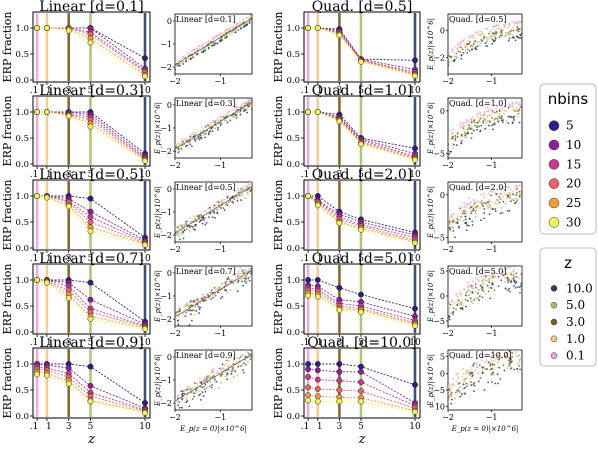 Image resolution: width=598 pixels, height=463 pixels. Describe the element at coordinates (439, 58) in the screenshot. I see `y-tick-label: −2` at that location.